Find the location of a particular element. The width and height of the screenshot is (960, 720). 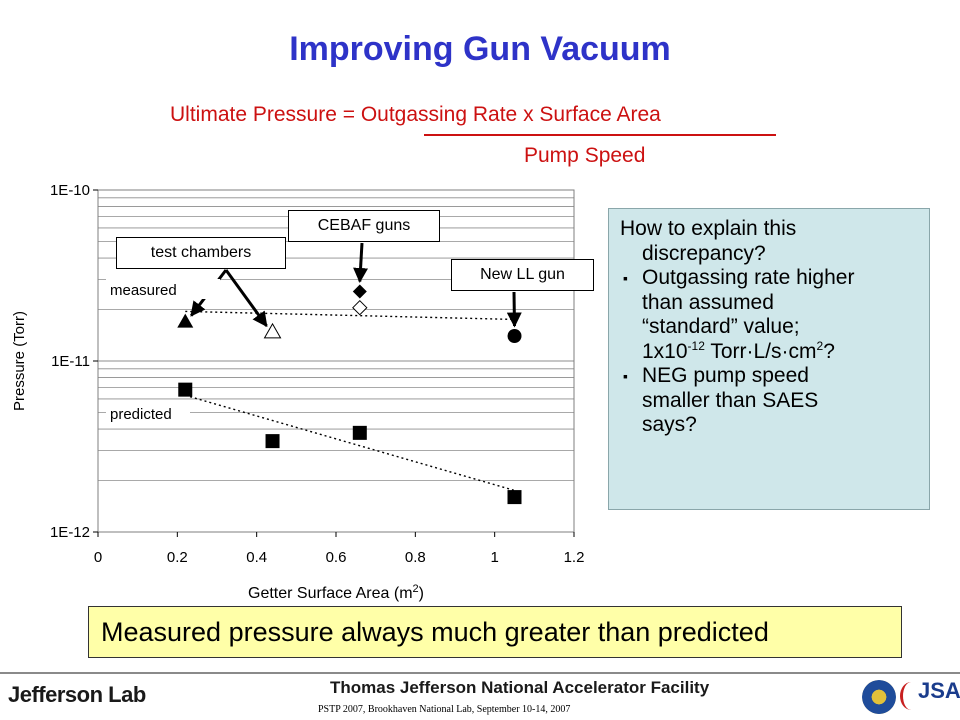

data-points is located at coordinates (349, 394).